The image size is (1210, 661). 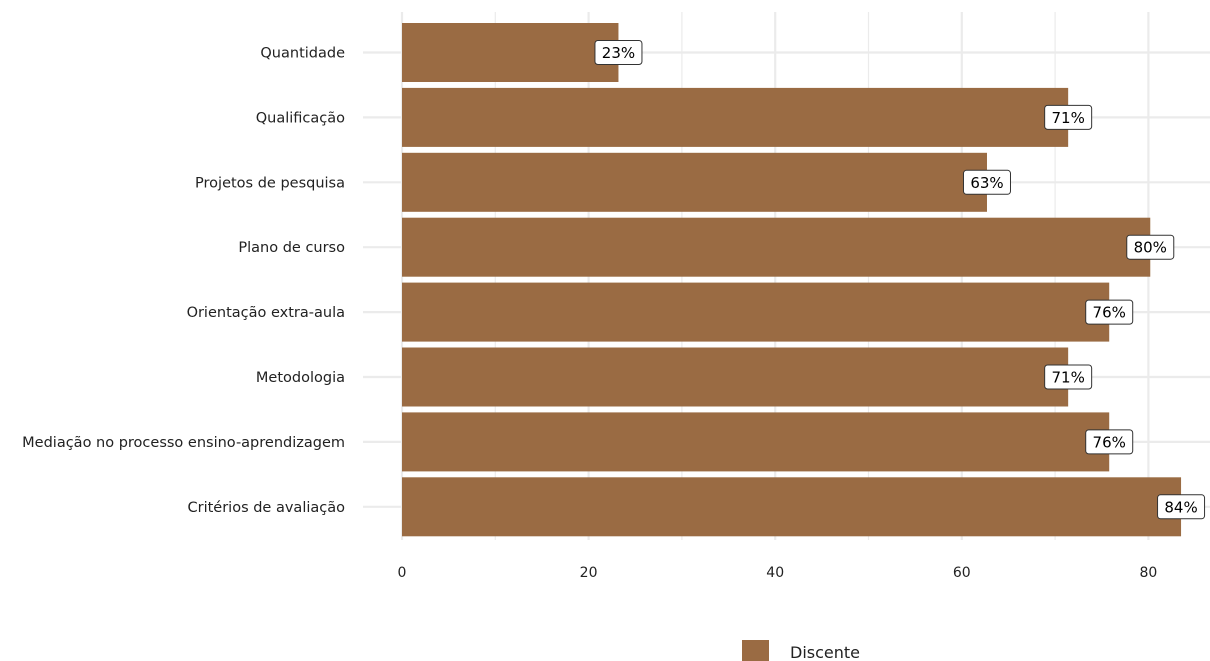 I want to click on data-label: 23%, so click(x=618, y=53).